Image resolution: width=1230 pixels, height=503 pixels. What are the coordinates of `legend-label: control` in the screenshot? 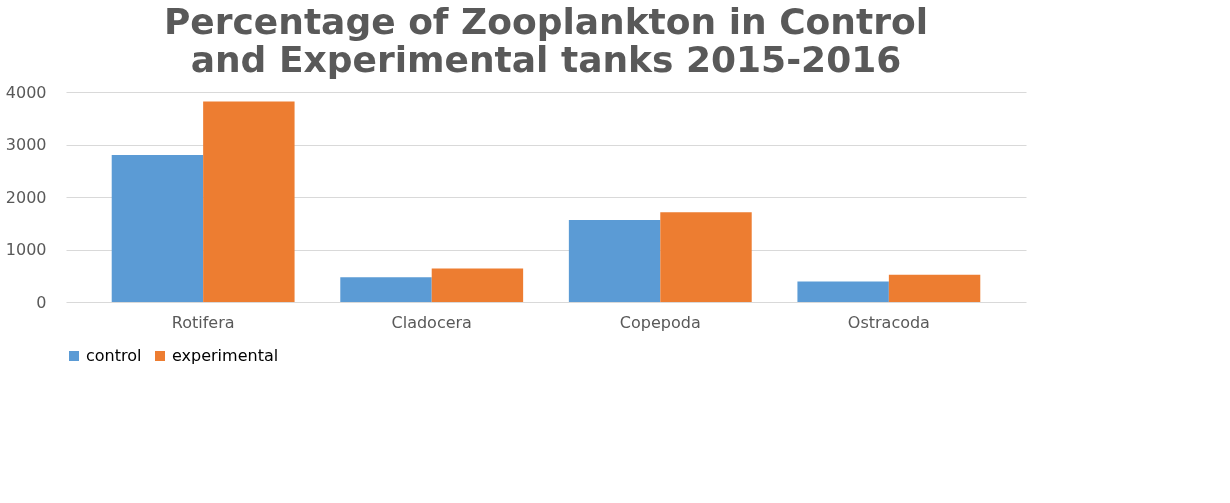 It's located at (114, 355).